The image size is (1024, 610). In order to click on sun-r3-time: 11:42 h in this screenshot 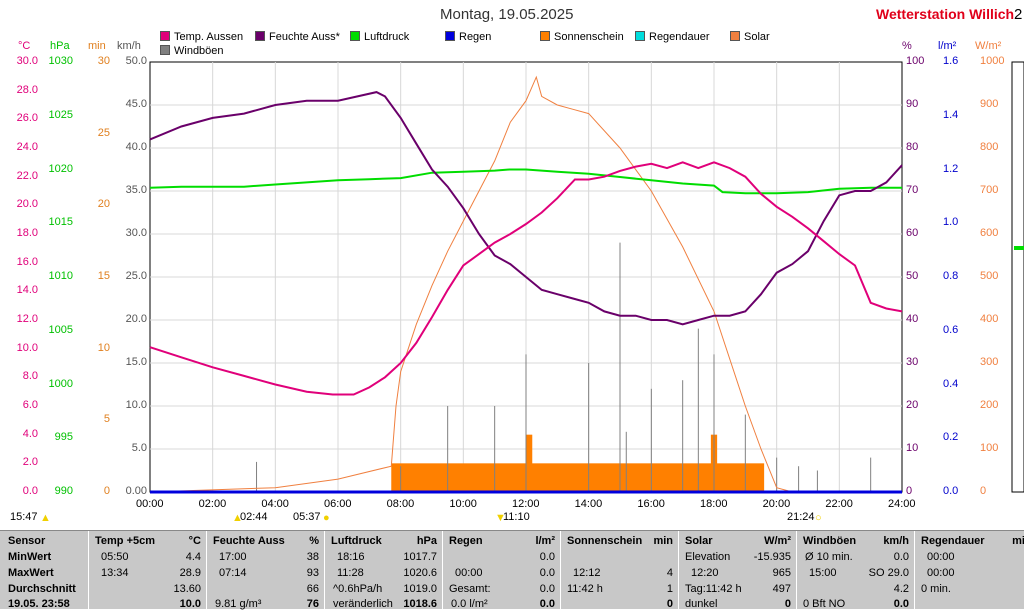, I will do `click(585, 589)`.